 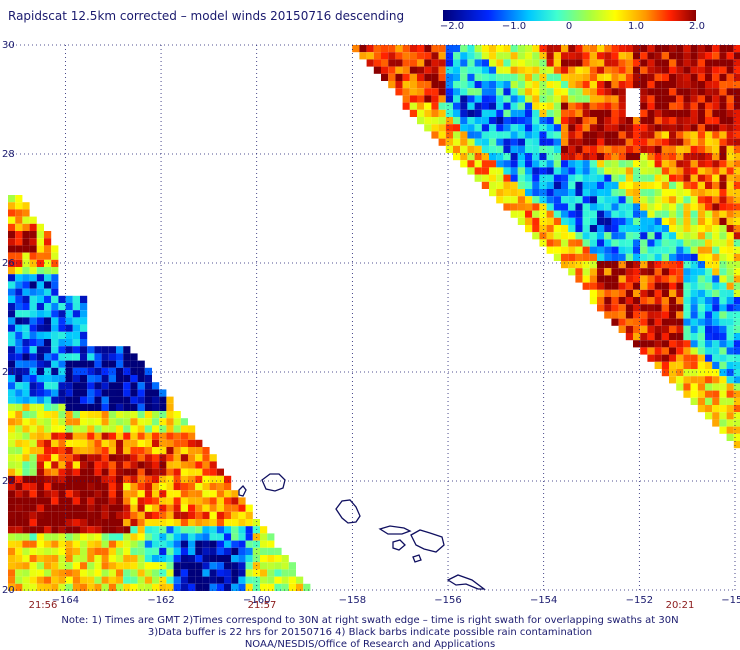 What do you see at coordinates (680, 605) in the screenshot?
I see `pass-time-label: 20:21` at bounding box center [680, 605].